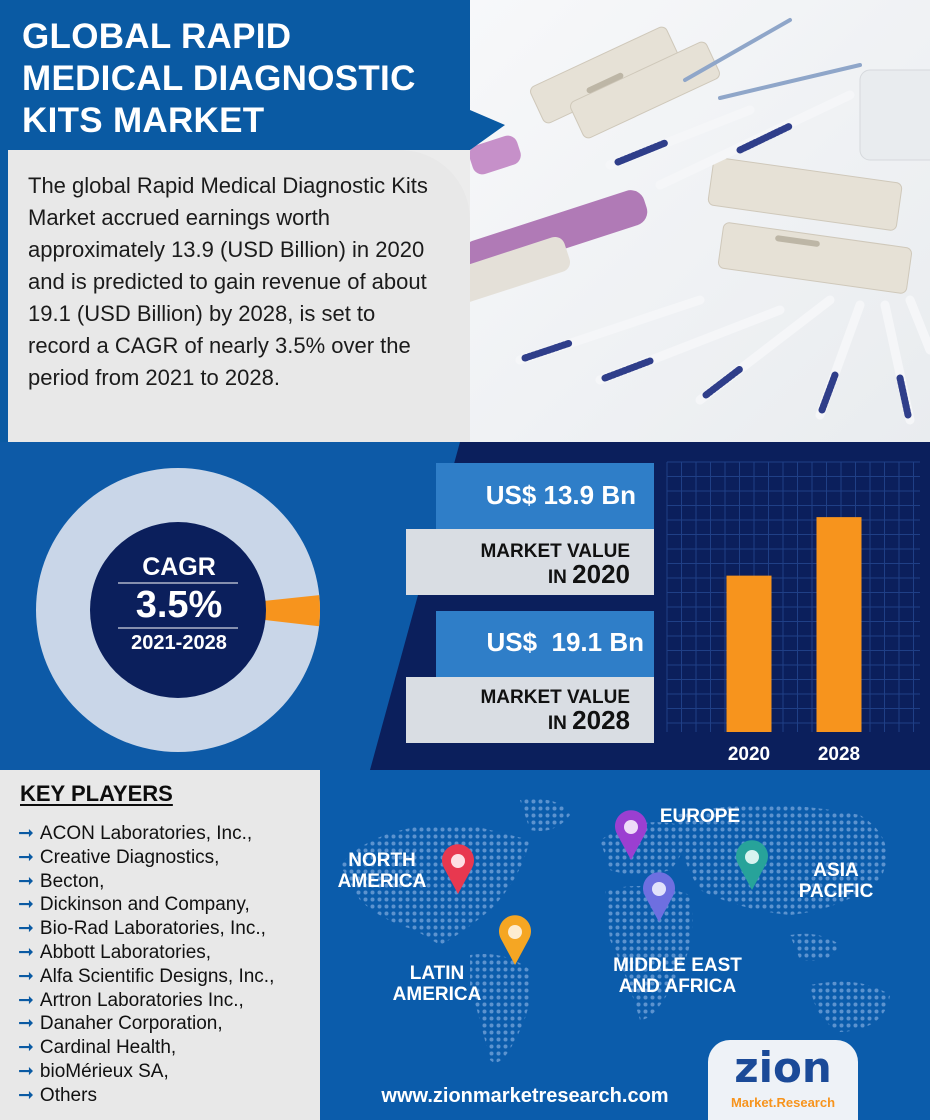  What do you see at coordinates (752, 865) in the screenshot?
I see `pin-asia-pacific` at bounding box center [752, 865].